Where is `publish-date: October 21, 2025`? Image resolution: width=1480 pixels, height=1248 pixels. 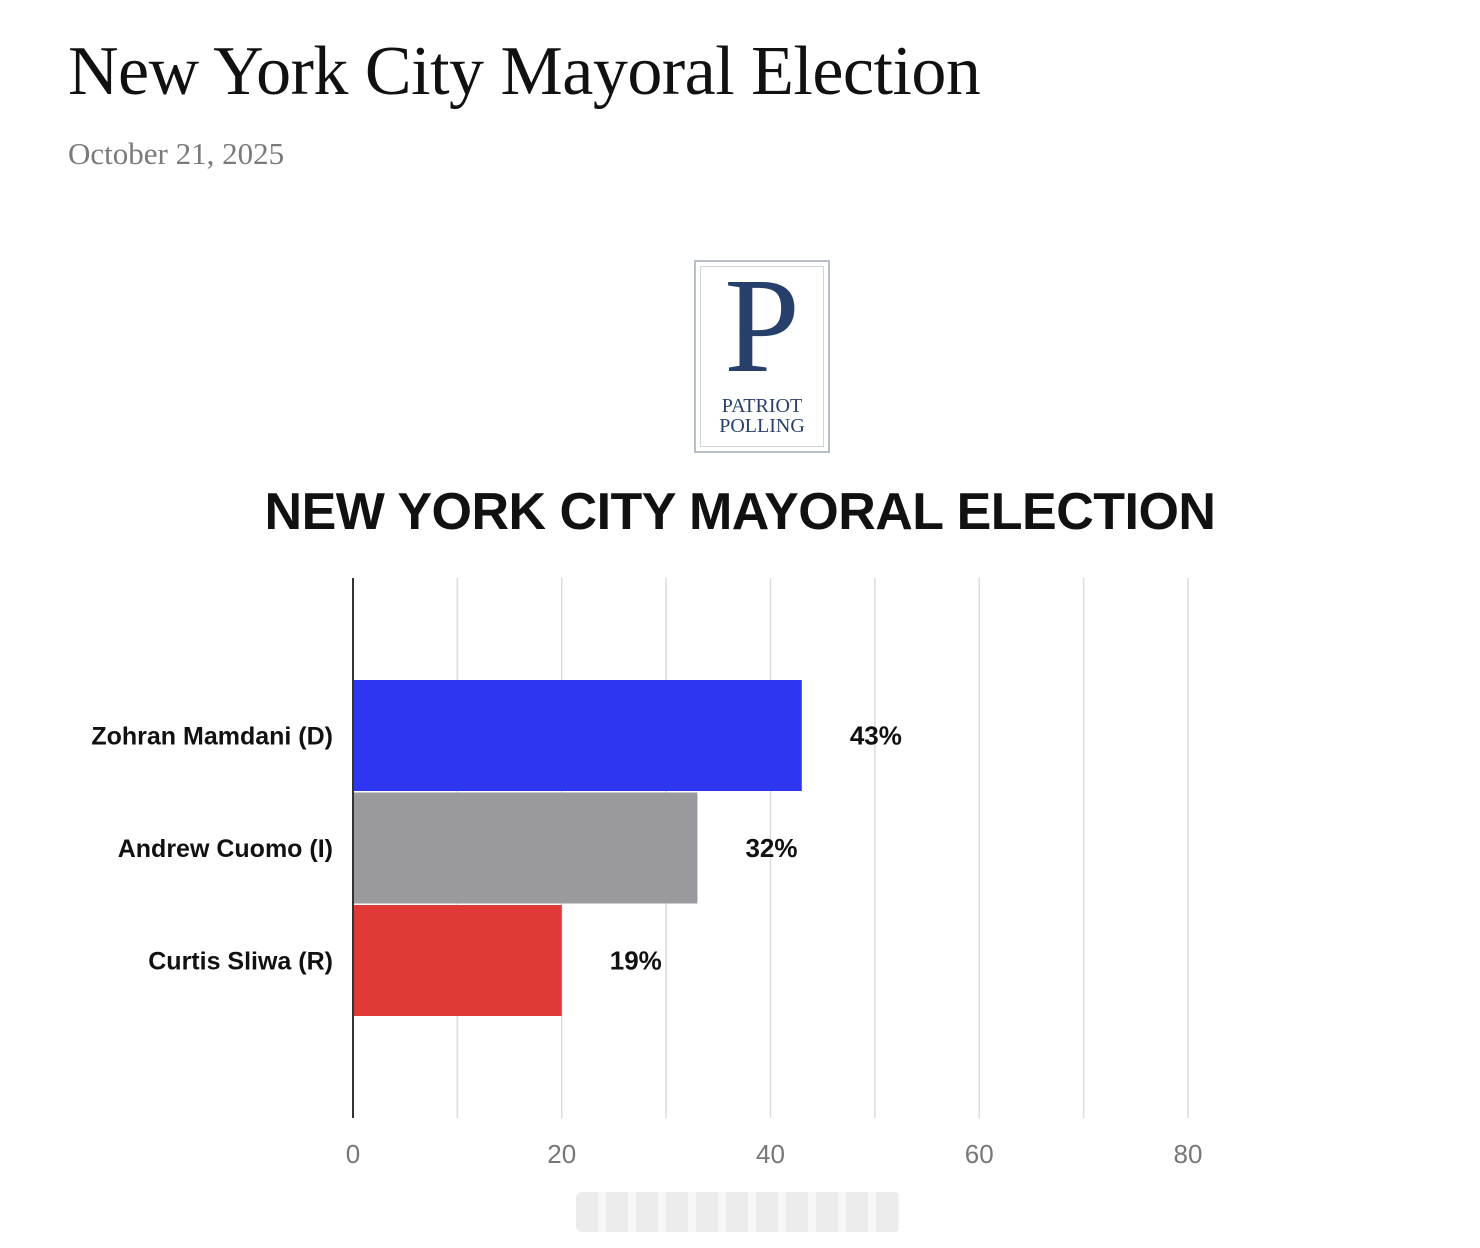
publish-date: October 21, 2025 is located at coordinates (176, 153).